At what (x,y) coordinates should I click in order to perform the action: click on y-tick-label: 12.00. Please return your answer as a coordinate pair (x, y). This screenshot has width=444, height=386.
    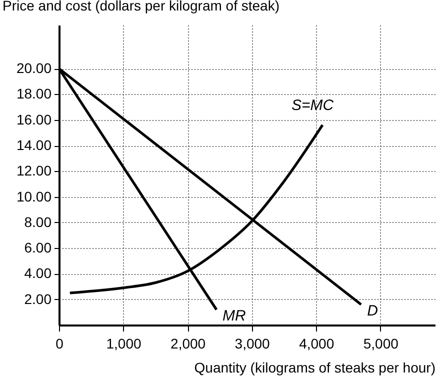
    Looking at the image, I should click on (34, 170).